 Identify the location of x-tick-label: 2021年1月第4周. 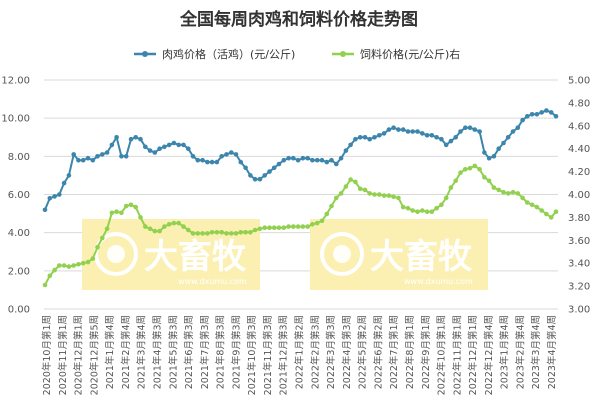
(110, 352).